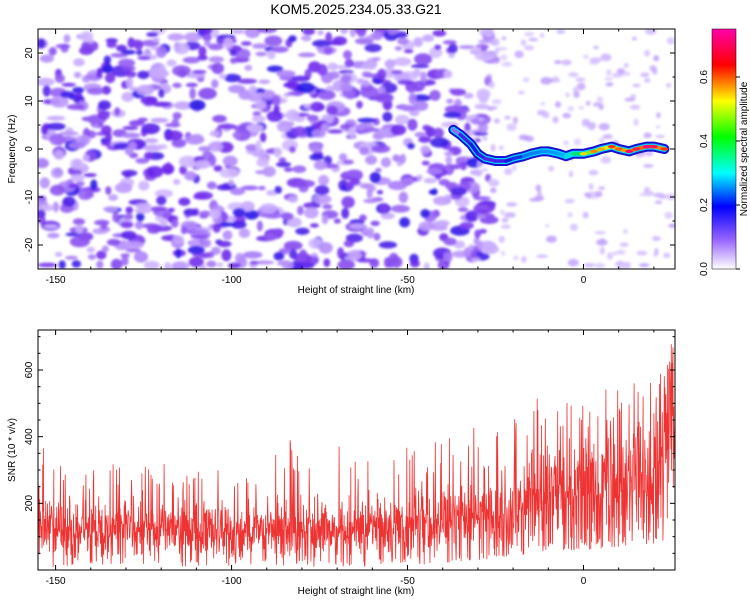 The width and height of the screenshot is (750, 600). What do you see at coordinates (559, 145) in the screenshot?
I see `heatmap-ridge` at bounding box center [559, 145].